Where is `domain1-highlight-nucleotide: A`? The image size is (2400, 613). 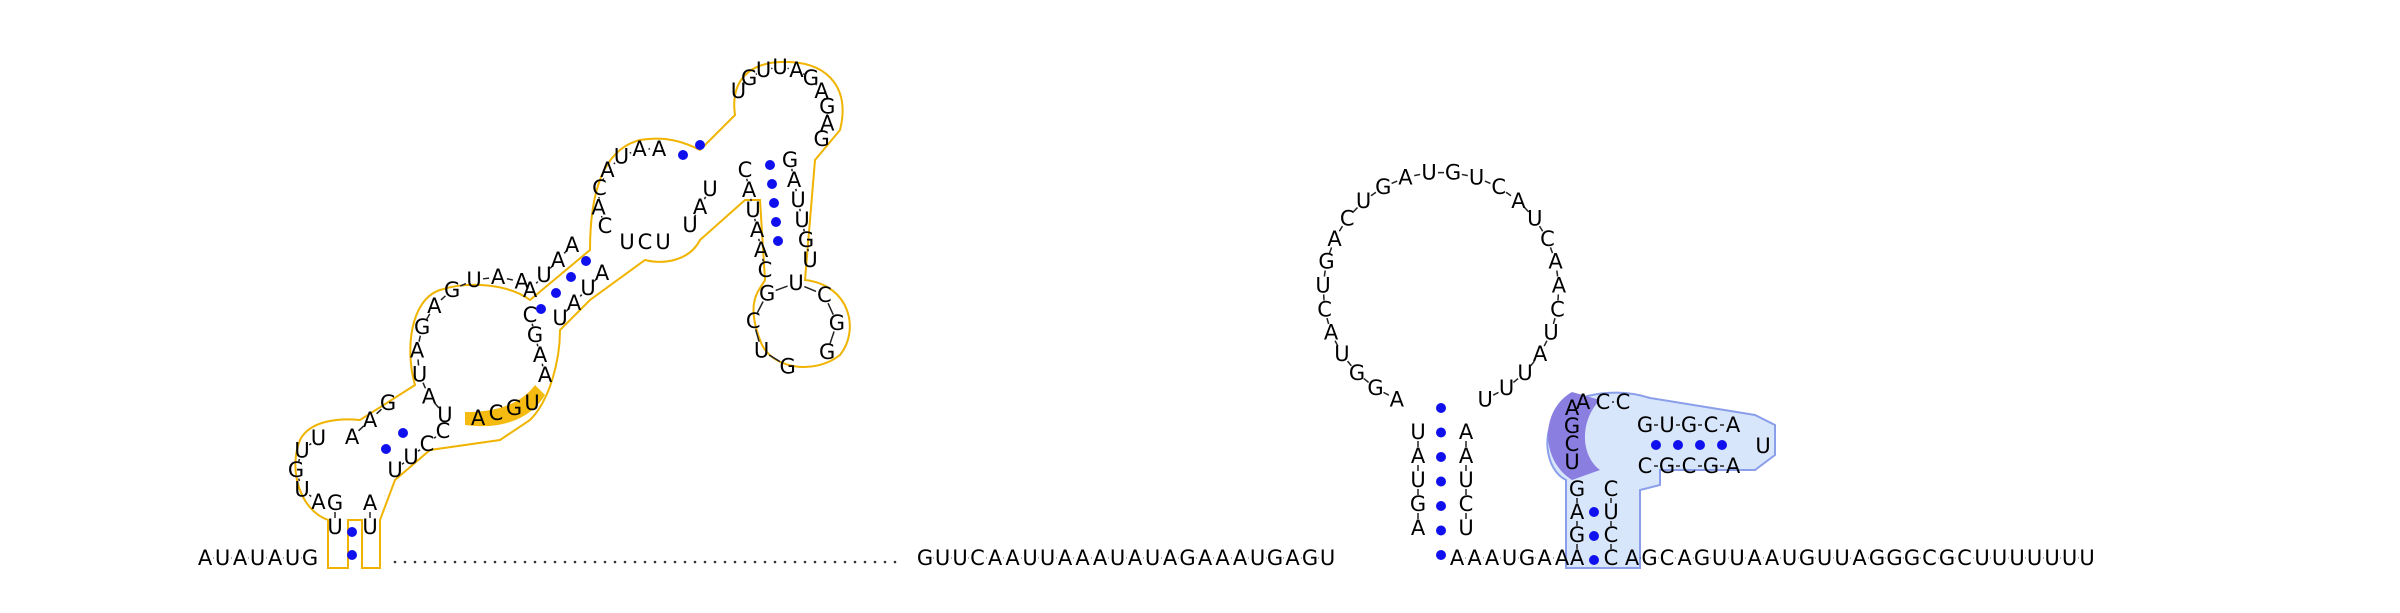 domain1-highlight-nucleotide: A is located at coordinates (478, 418).